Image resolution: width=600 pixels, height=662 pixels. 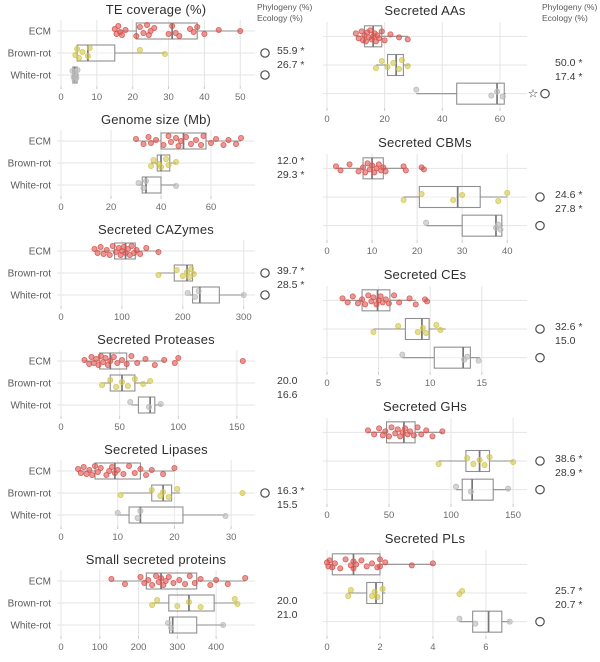 What do you see at coordinates (569, 459) in the screenshot?
I see `phylogeny-value: 38.6 *` at bounding box center [569, 459].